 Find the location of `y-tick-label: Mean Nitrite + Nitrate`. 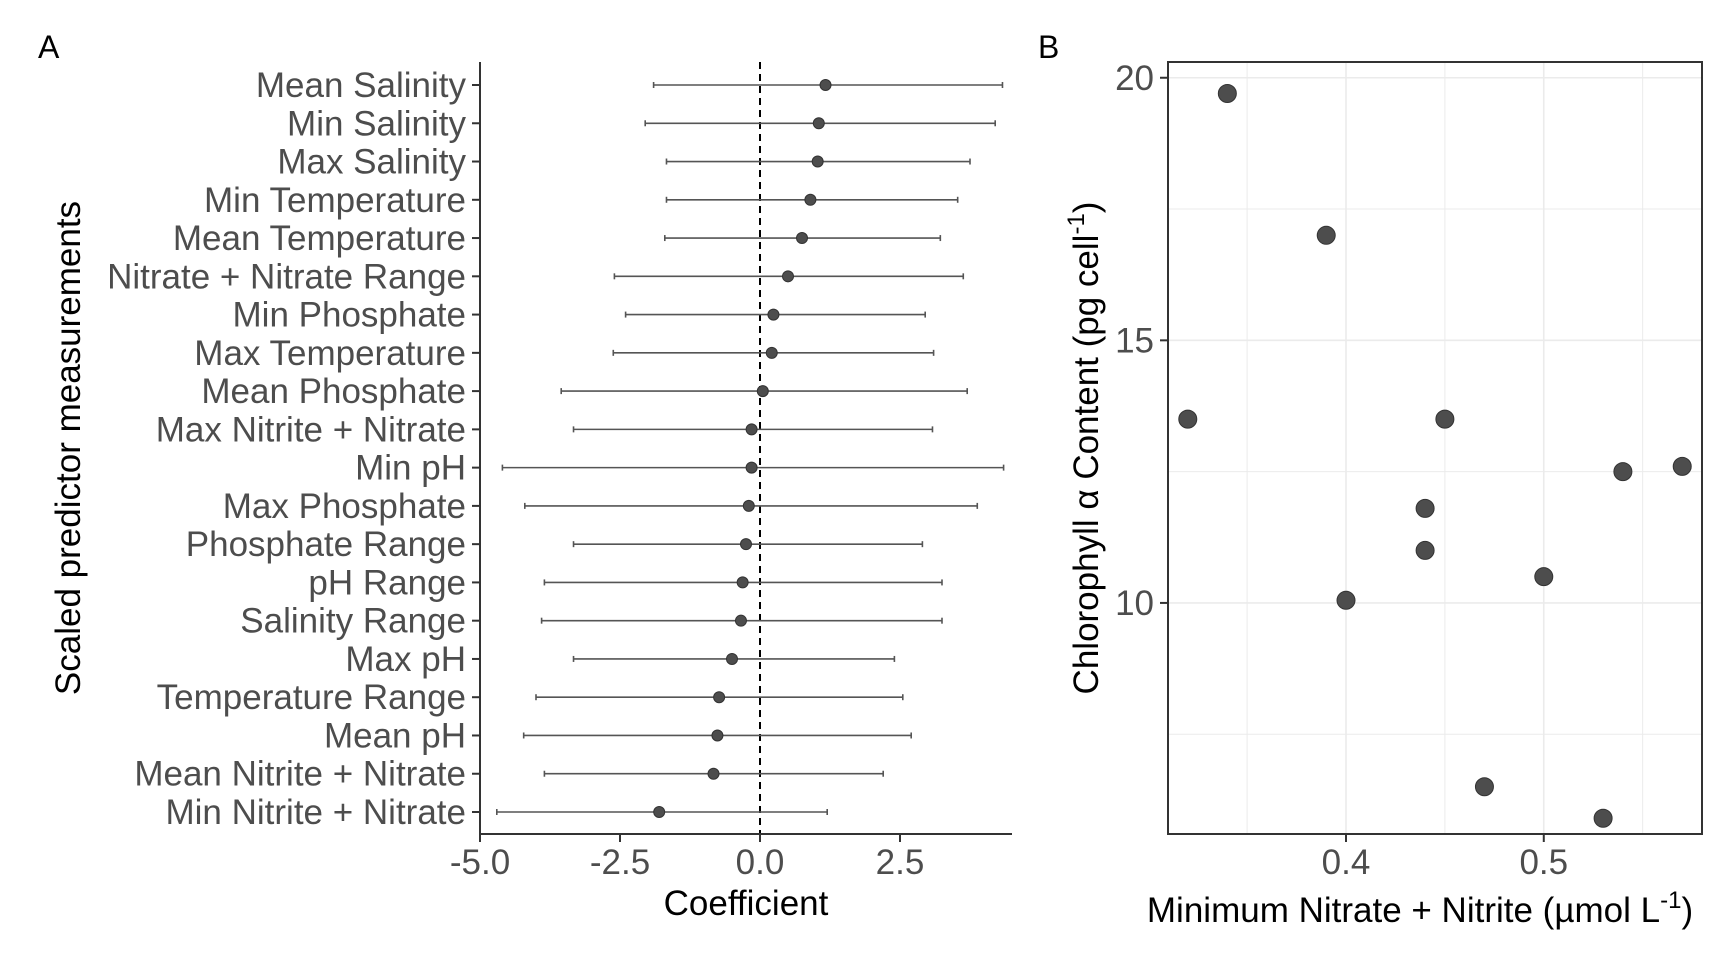

y-tick-label: Mean Nitrite + Nitrate is located at coordinates (300, 774).